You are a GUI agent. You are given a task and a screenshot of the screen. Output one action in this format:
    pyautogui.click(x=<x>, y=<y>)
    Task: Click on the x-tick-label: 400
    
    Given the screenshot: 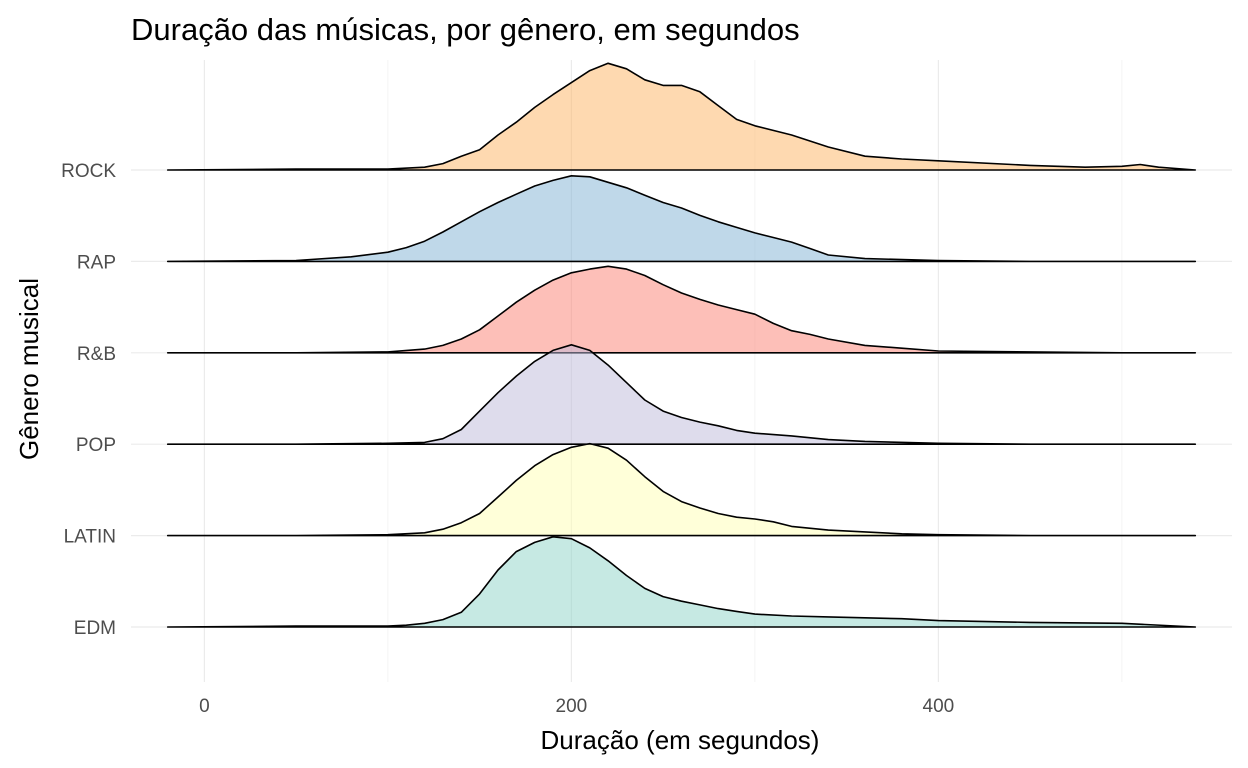 What is the action you would take?
    pyautogui.click(x=939, y=706)
    